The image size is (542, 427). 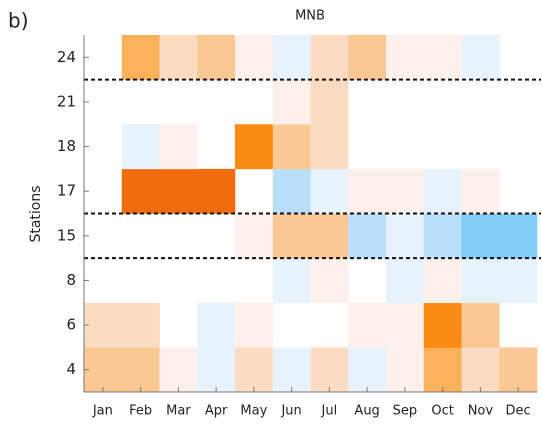 I want to click on x-tick-label: Jan, so click(x=102, y=411).